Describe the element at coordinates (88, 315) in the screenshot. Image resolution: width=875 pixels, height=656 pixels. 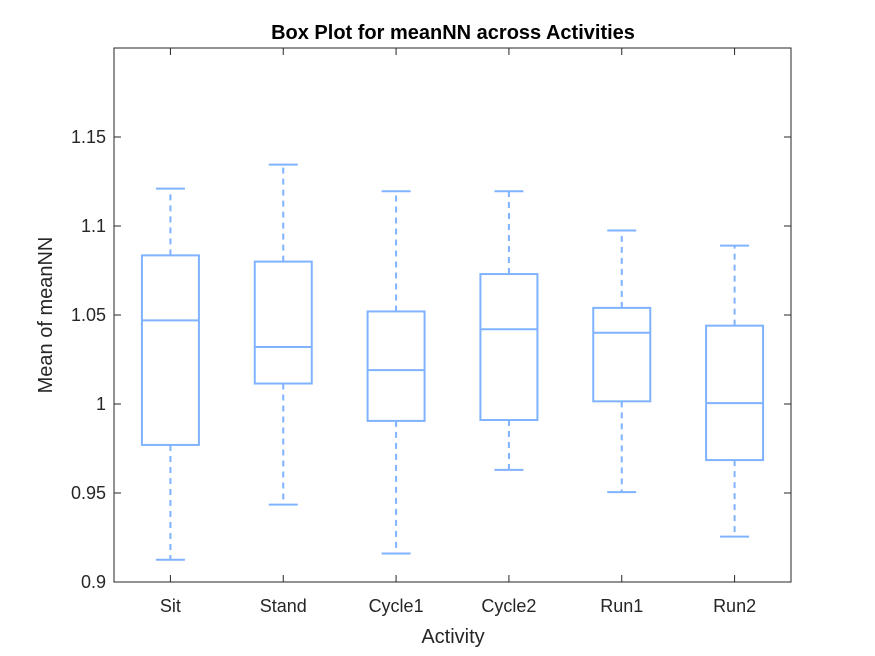
I see `y-tick-label: 1.05` at that location.